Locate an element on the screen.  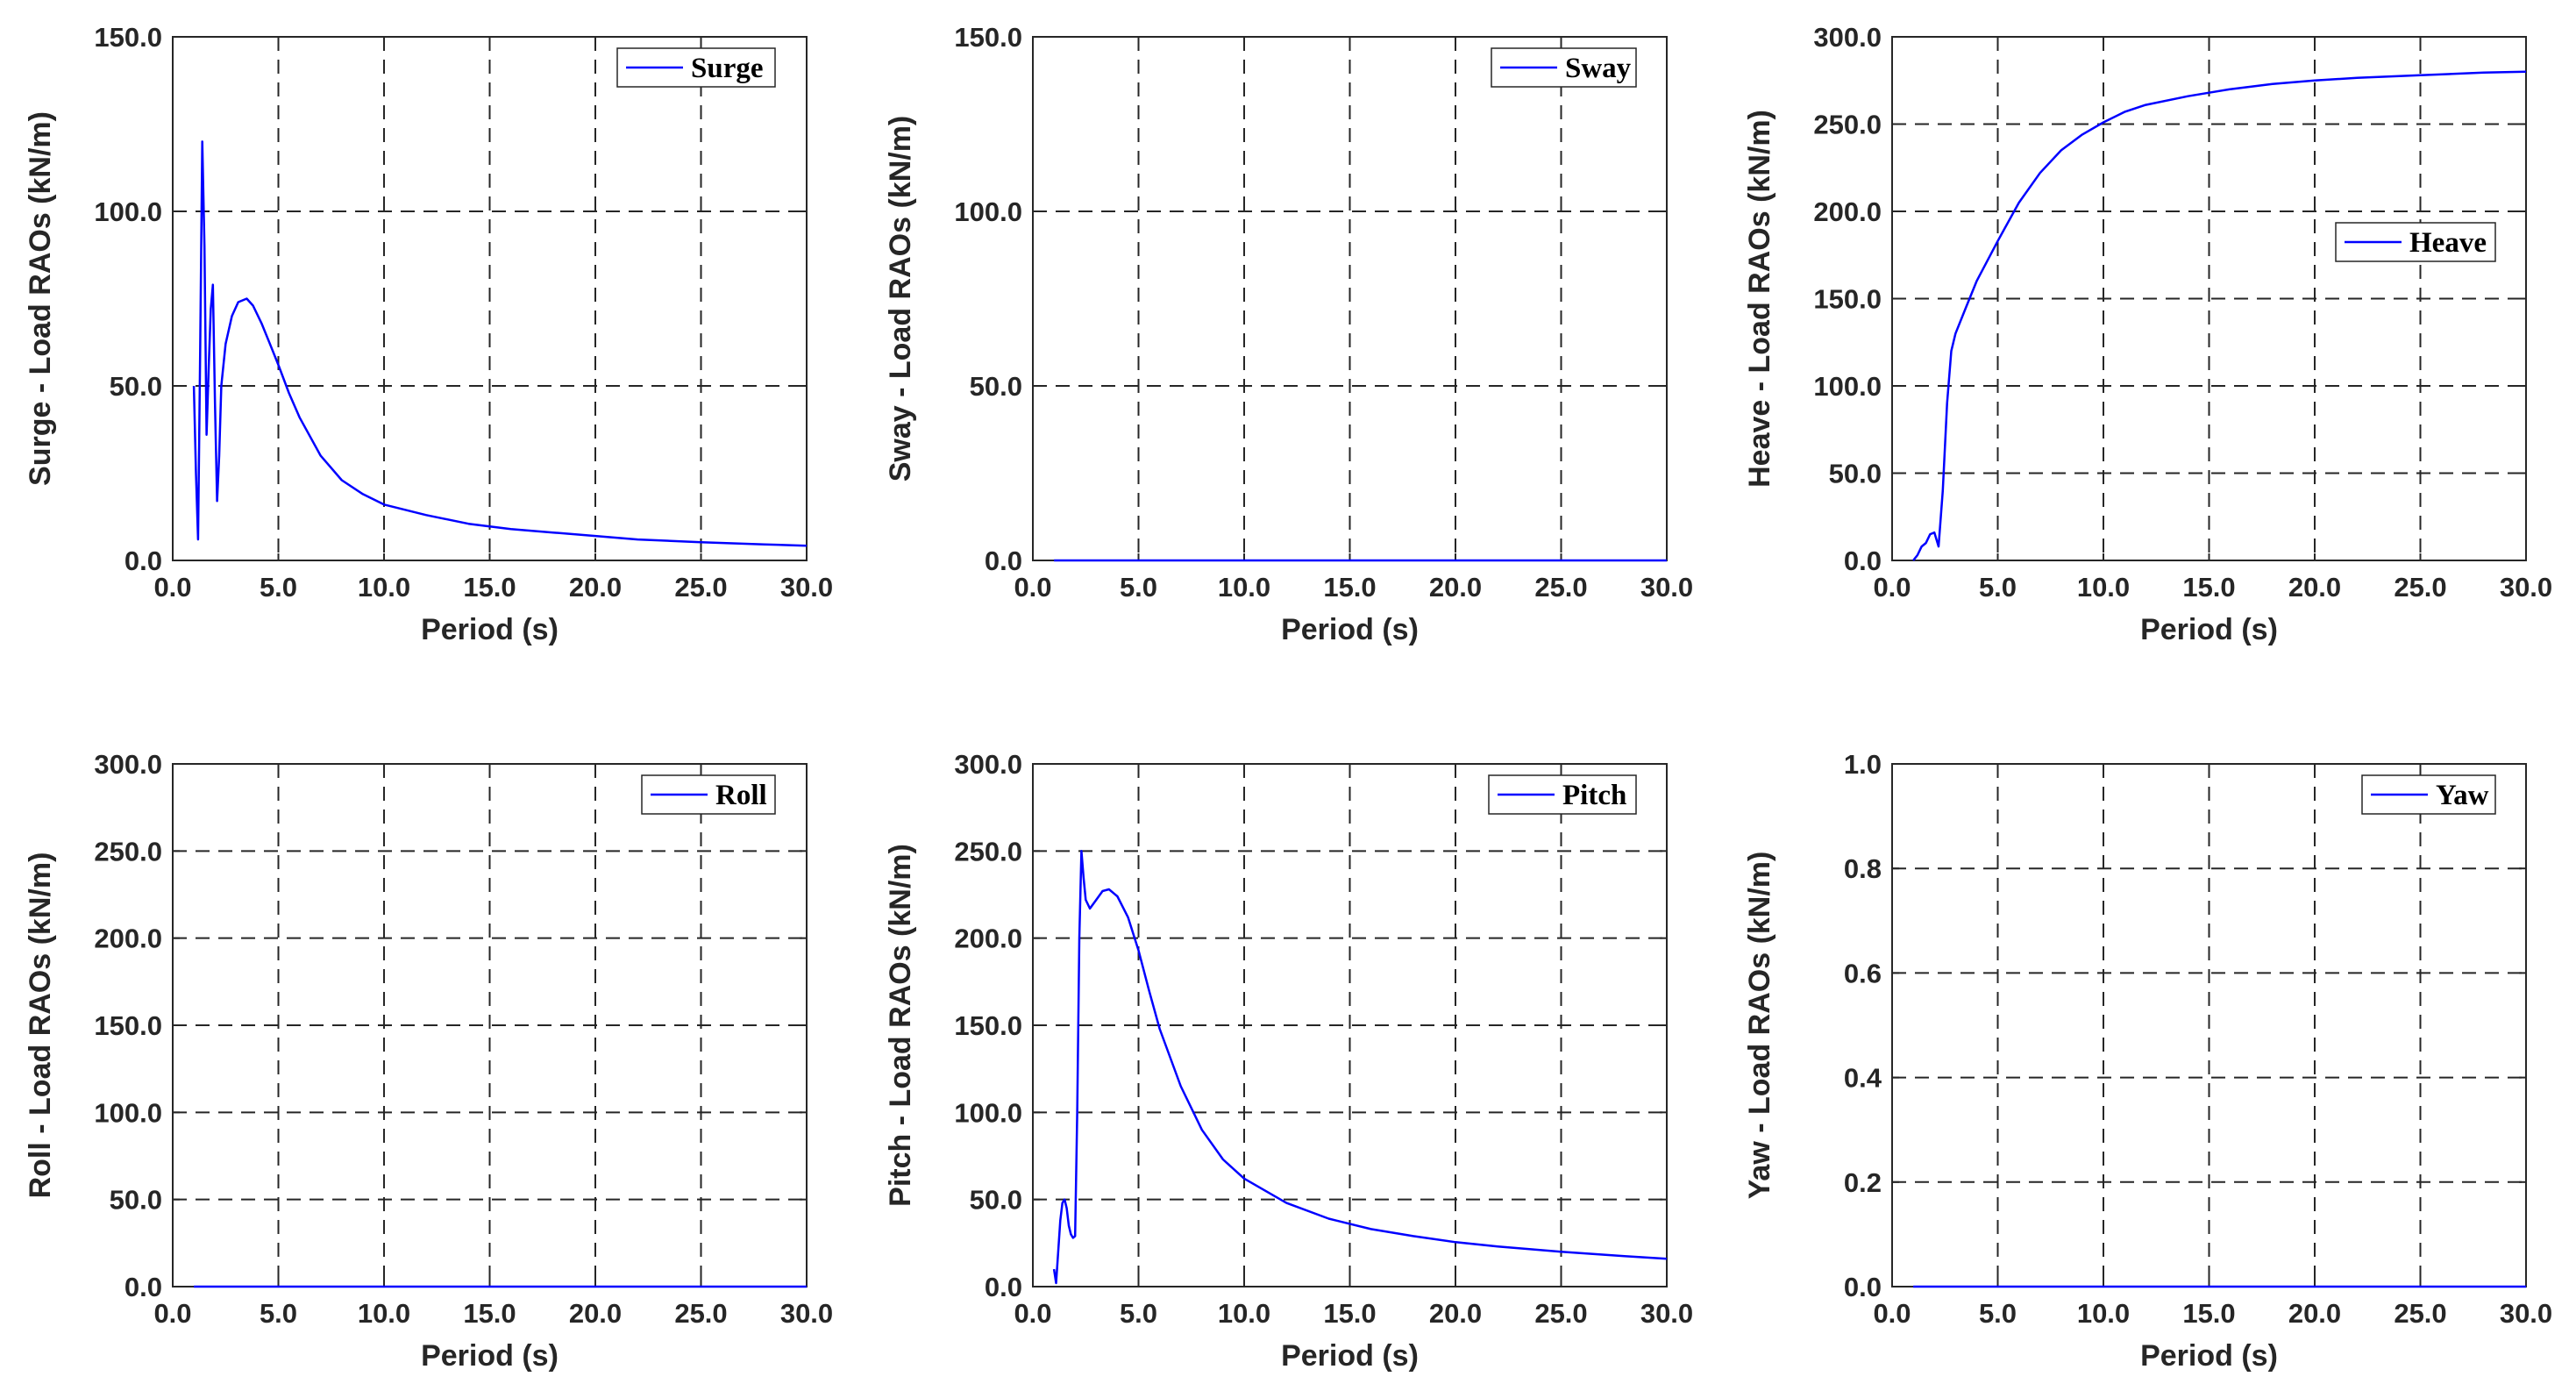
legend-label: Pitch is located at coordinates (1594, 795).